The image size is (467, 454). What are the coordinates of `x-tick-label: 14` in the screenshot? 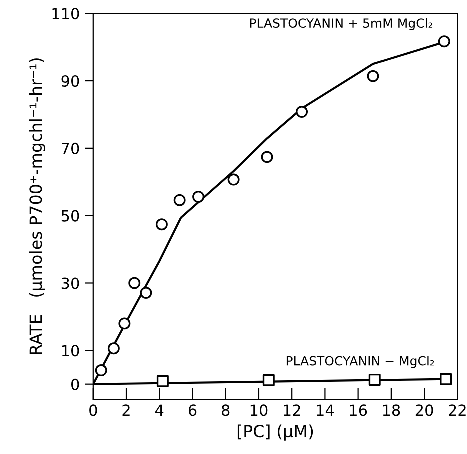 It's located at (325, 410).